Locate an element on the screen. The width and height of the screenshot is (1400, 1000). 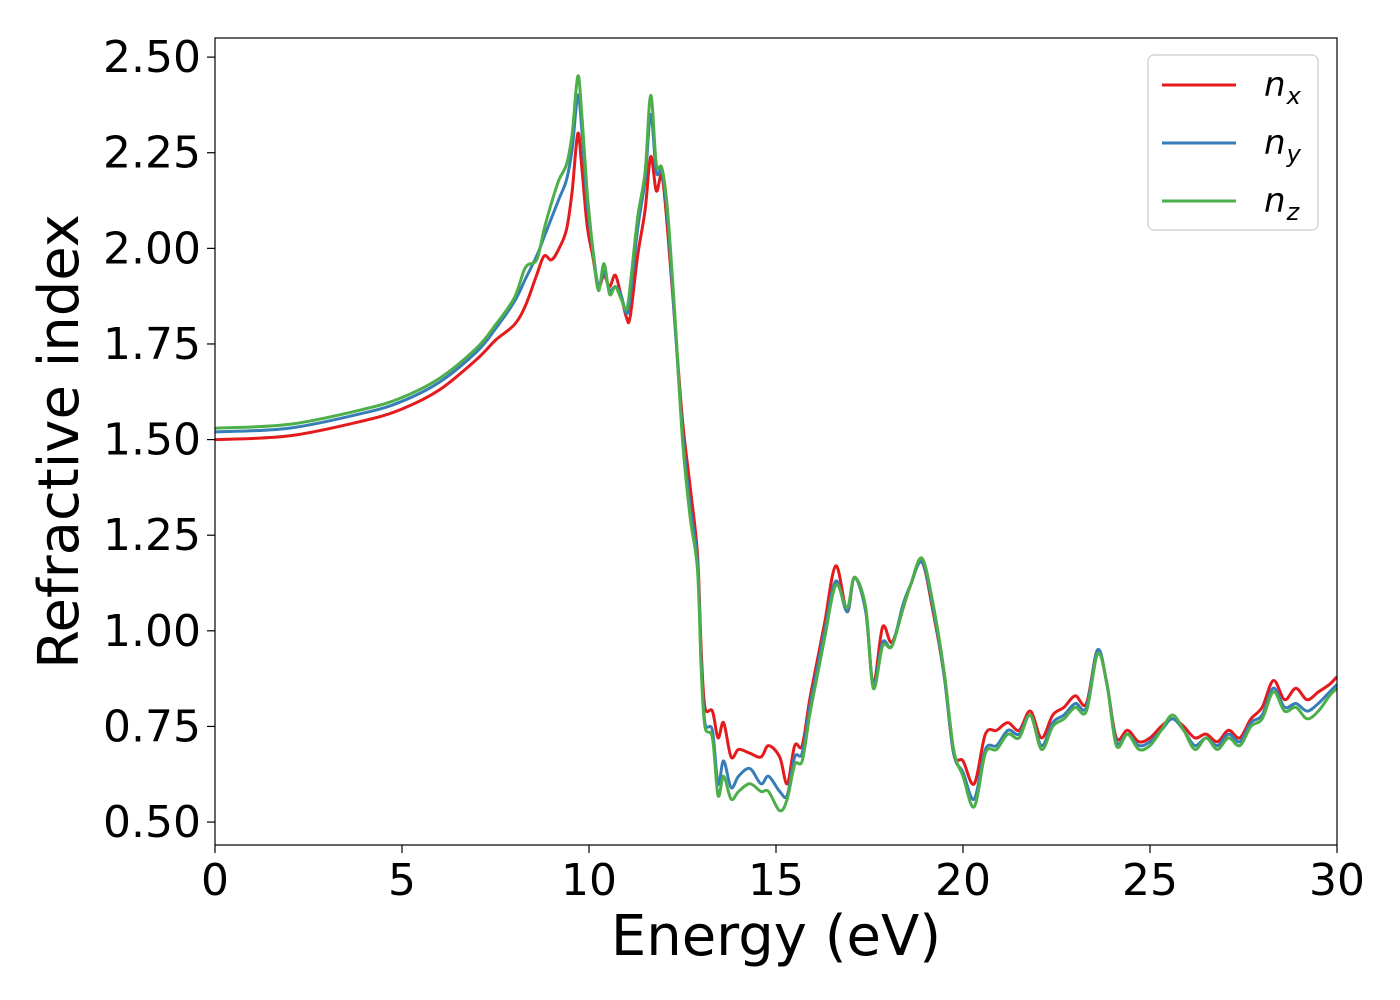
legend-label-subscript: y is located at coordinates (1294, 154).